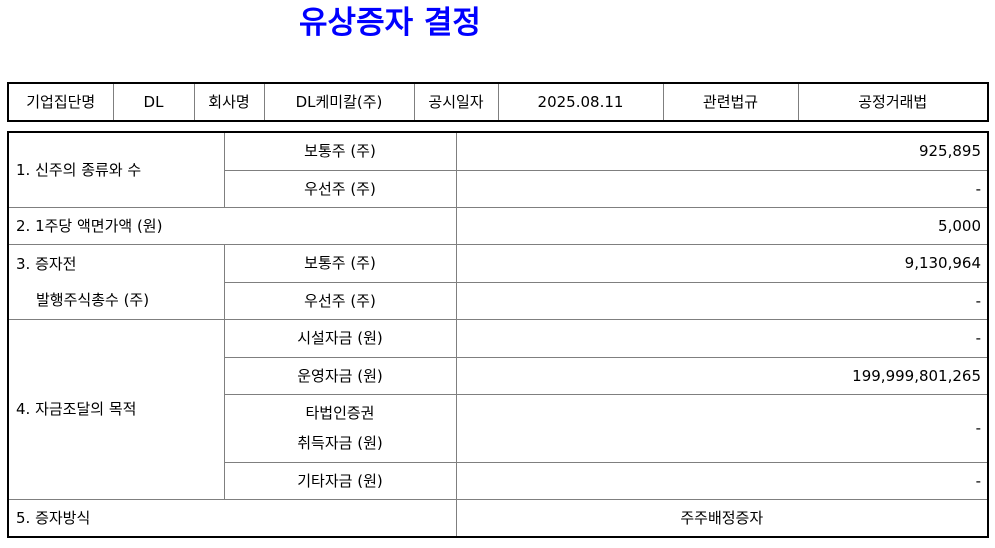 The width and height of the screenshot is (995, 548). I want to click on facility-funds-value: -, so click(722, 338).